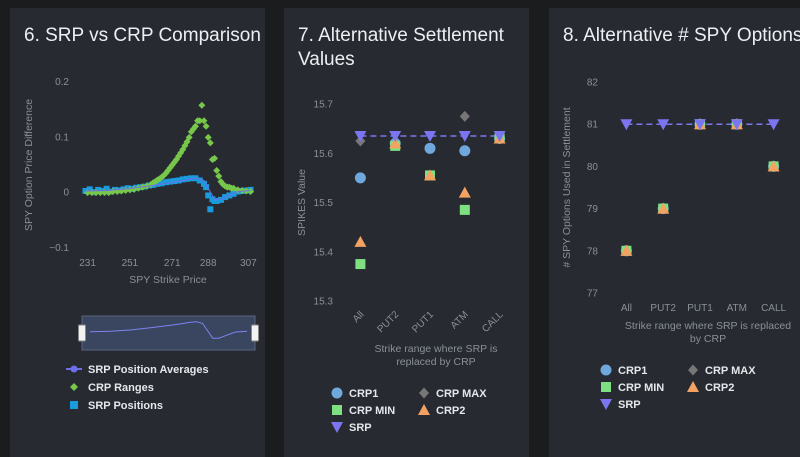  I want to click on y-tick-label: 15.3, so click(324, 302).